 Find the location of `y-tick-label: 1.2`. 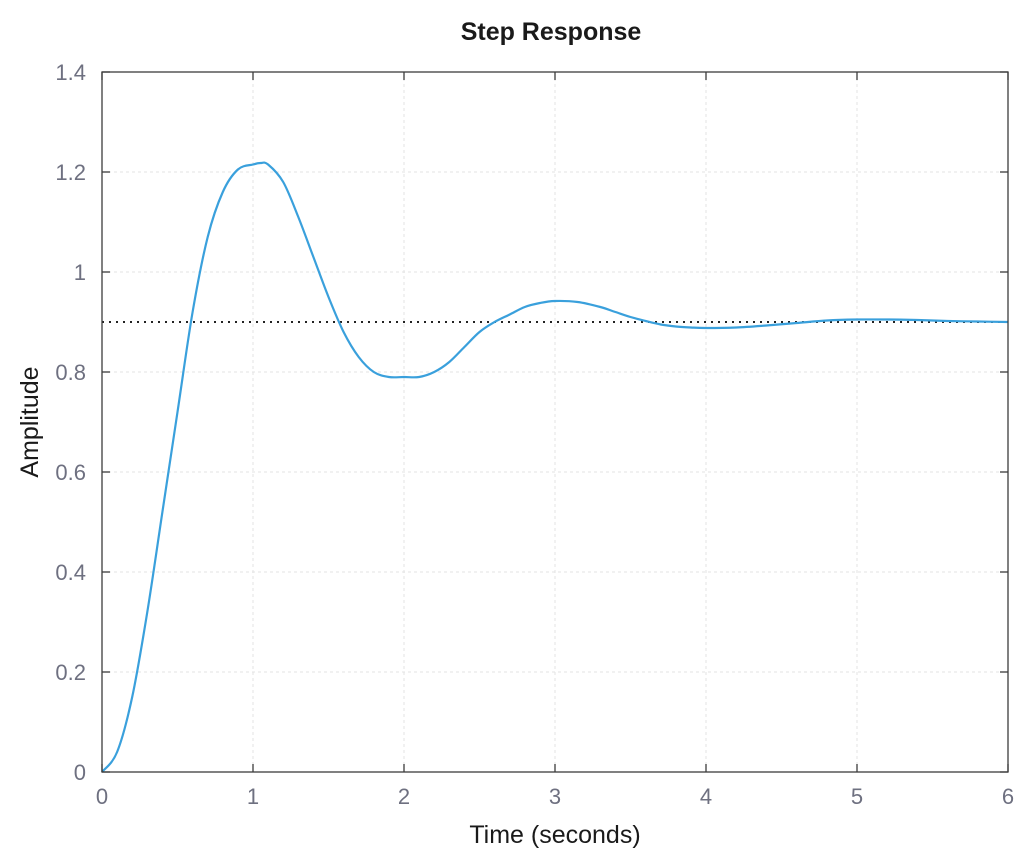

y-tick-label: 1.2 is located at coordinates (70, 172).